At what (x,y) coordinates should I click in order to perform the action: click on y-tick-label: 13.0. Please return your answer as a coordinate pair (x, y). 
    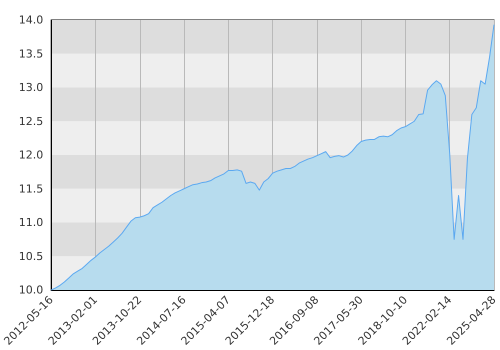
    Looking at the image, I should click on (31, 87).